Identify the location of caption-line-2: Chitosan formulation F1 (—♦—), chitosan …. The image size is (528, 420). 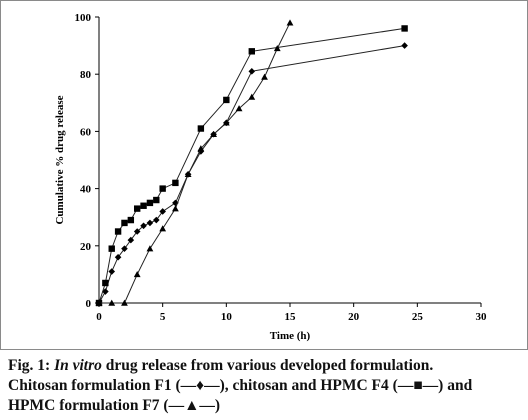
(240, 385).